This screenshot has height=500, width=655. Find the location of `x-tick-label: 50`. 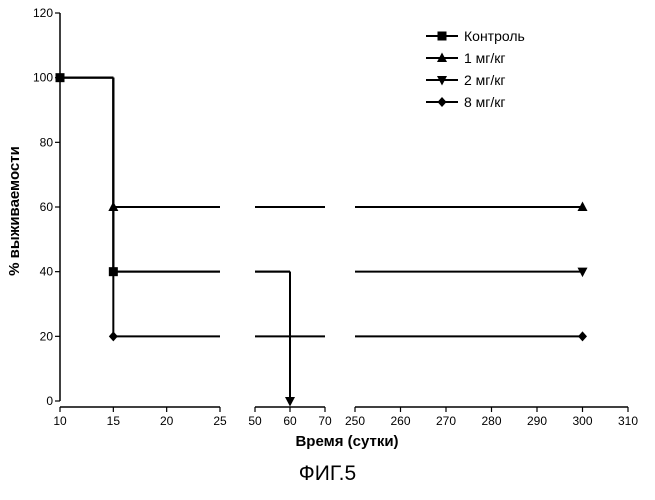

x-tick-label: 50 is located at coordinates (255, 421).